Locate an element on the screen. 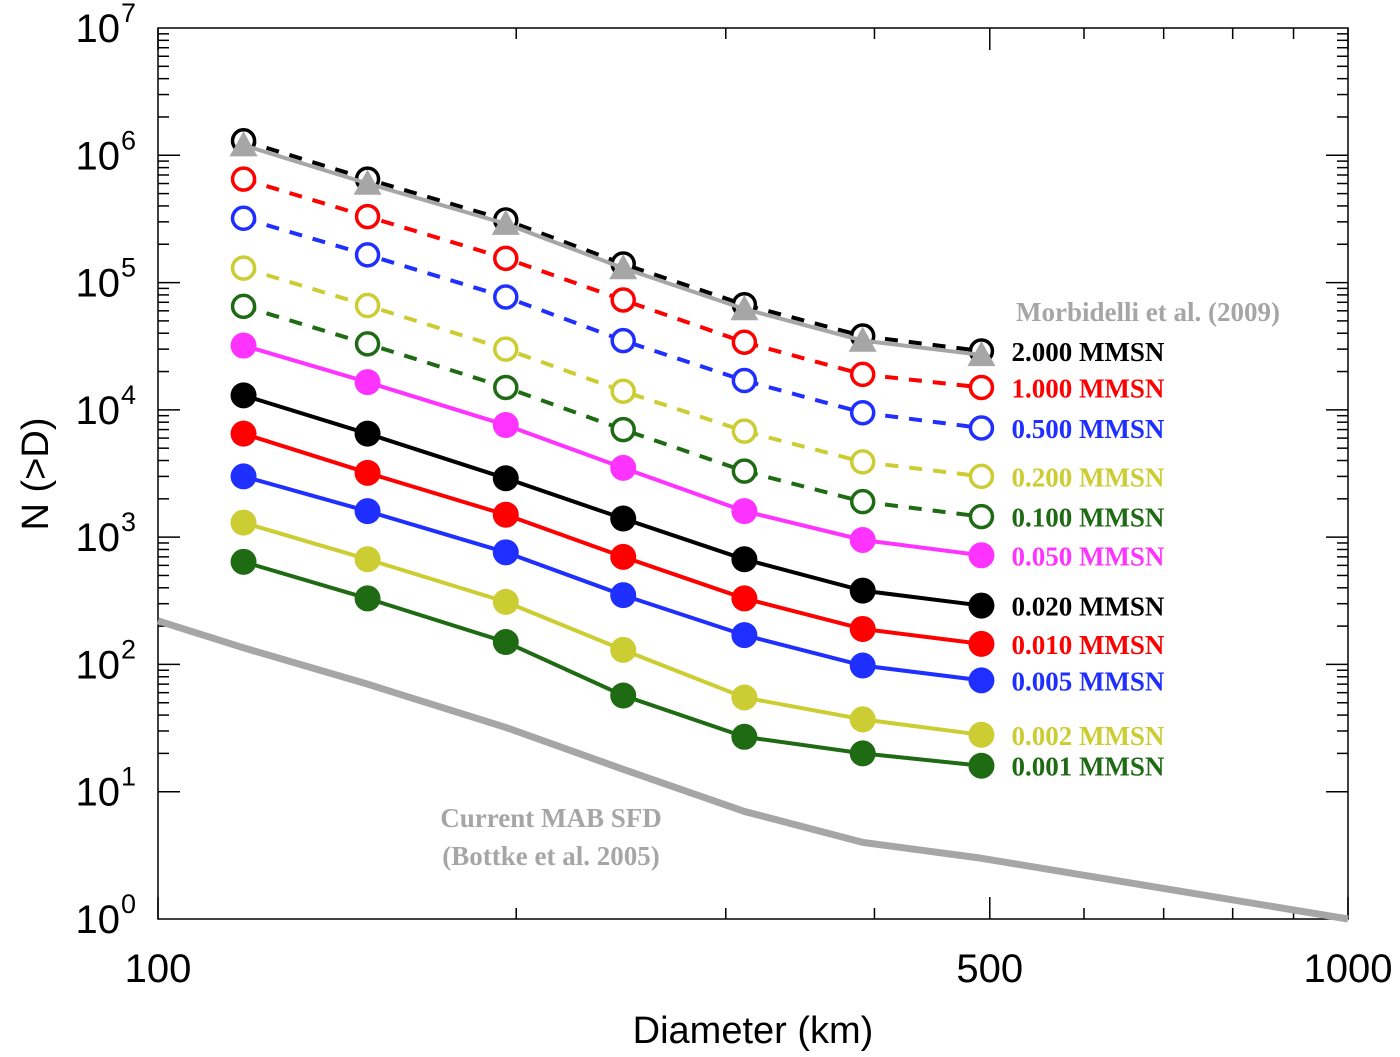  legend-label: 2.000 MMSN is located at coordinates (1087, 352).